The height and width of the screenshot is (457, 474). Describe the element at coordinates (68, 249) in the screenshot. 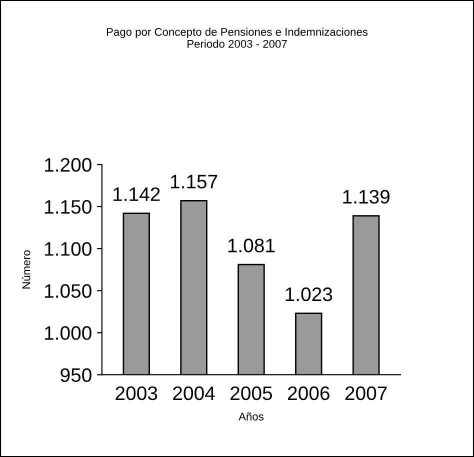

I see `y-tick-label: 1.100` at that location.